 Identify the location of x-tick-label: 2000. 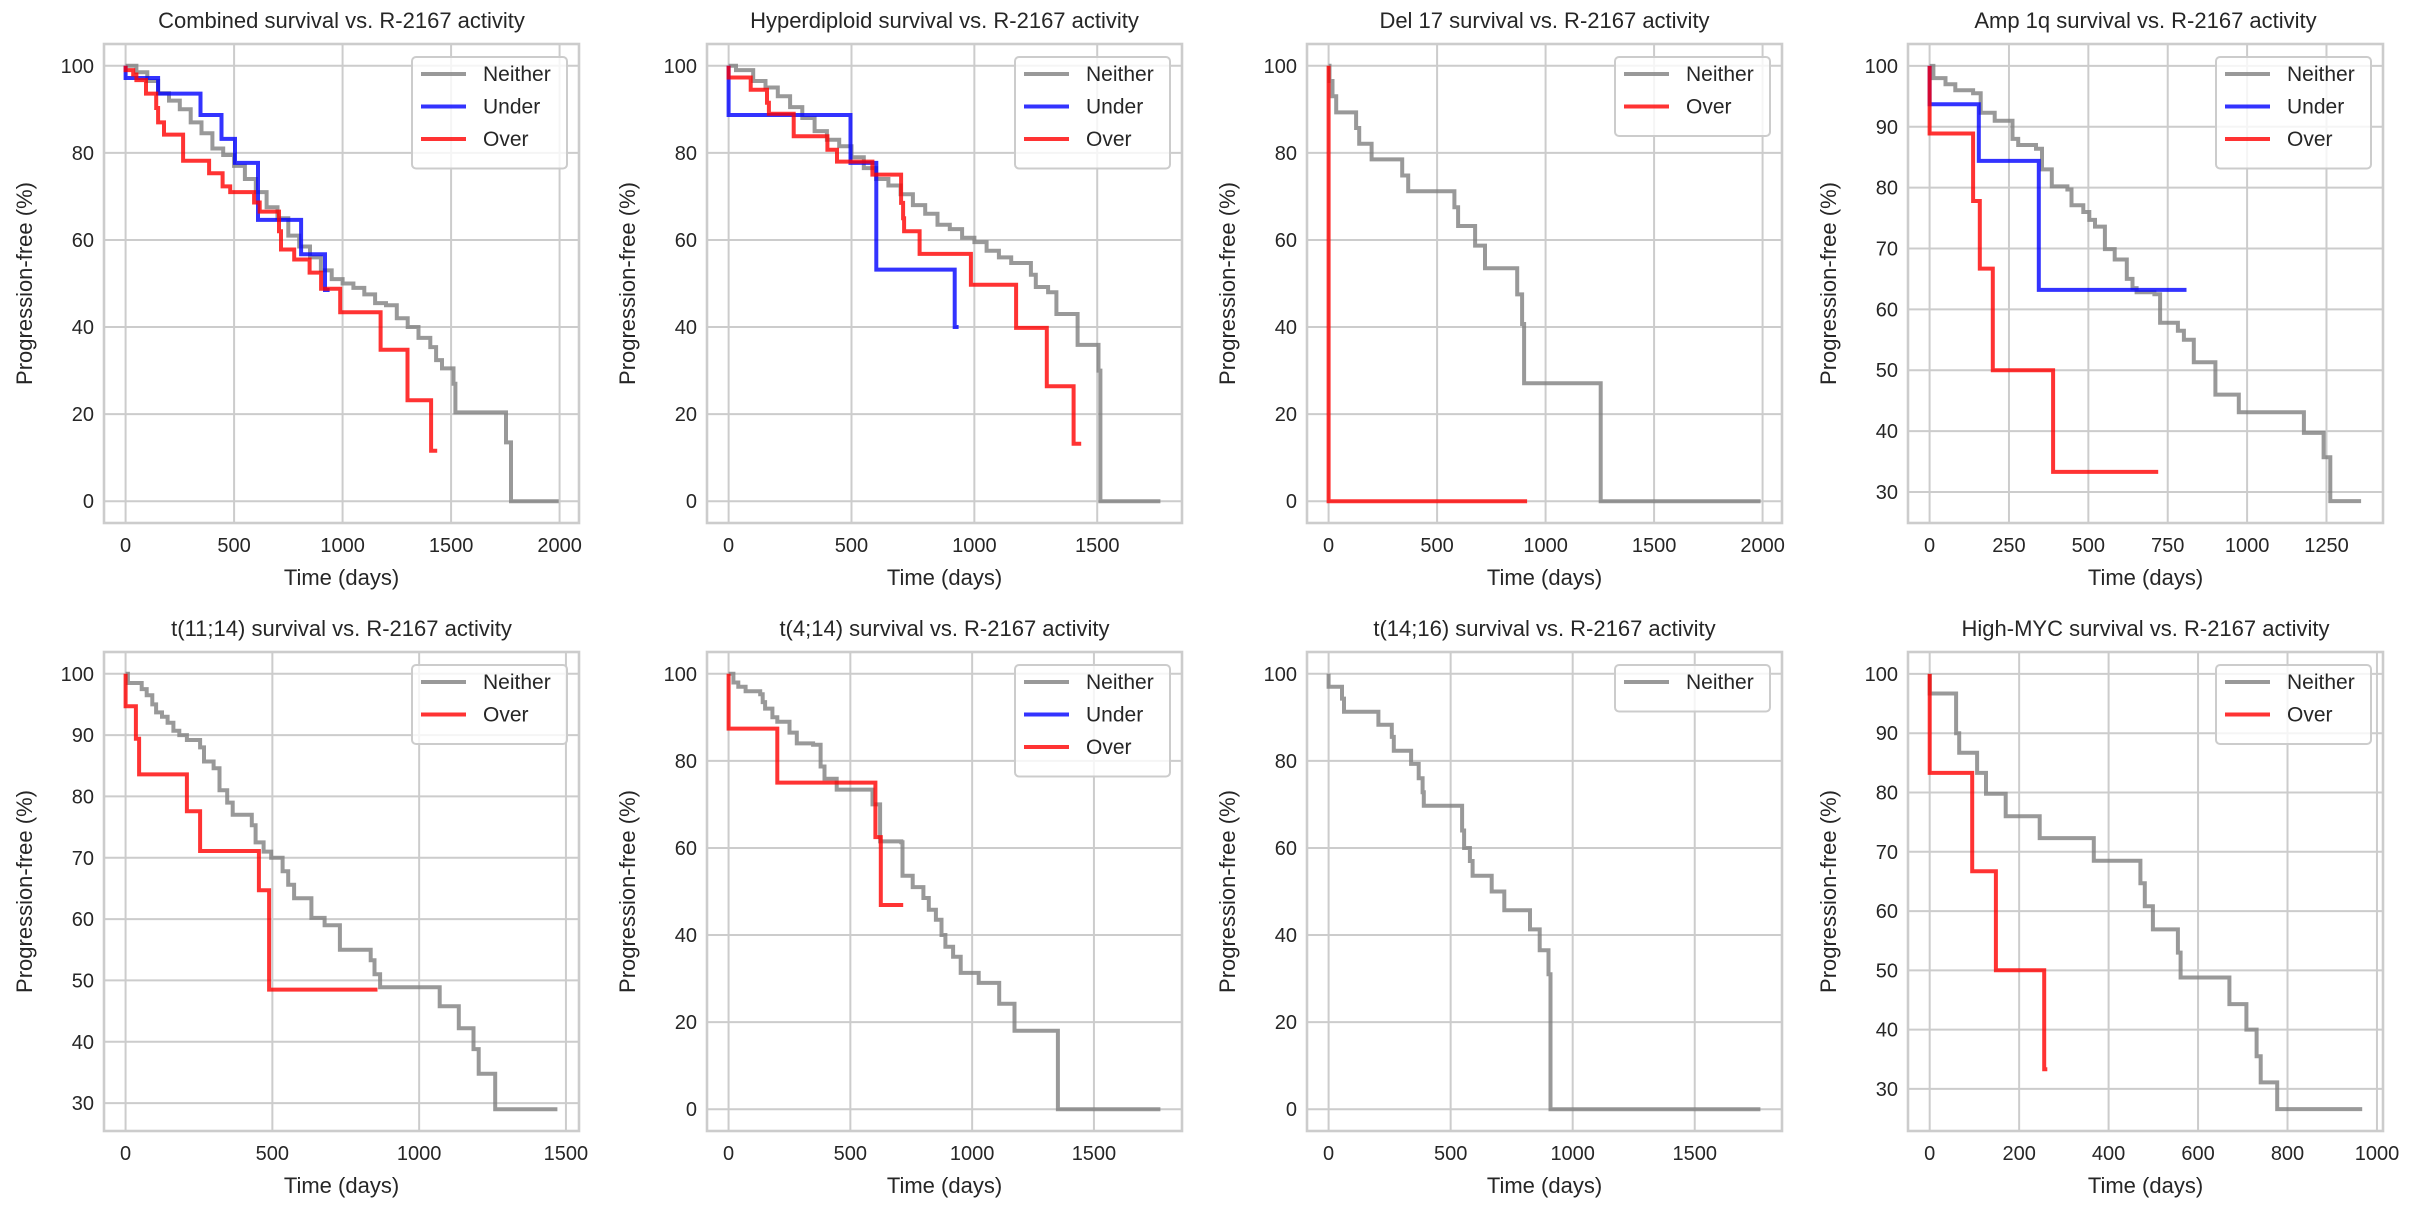
(559, 546).